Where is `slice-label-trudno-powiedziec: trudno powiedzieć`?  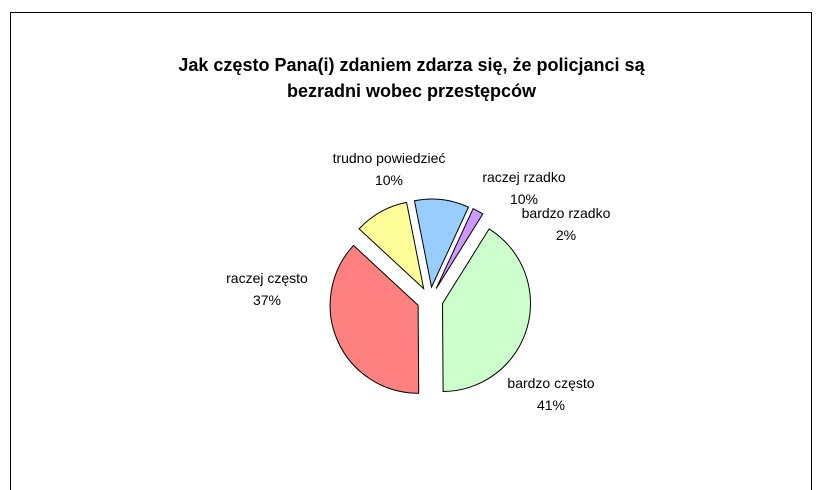 slice-label-trudno-powiedziec: trudno powiedzieć is located at coordinates (389, 158).